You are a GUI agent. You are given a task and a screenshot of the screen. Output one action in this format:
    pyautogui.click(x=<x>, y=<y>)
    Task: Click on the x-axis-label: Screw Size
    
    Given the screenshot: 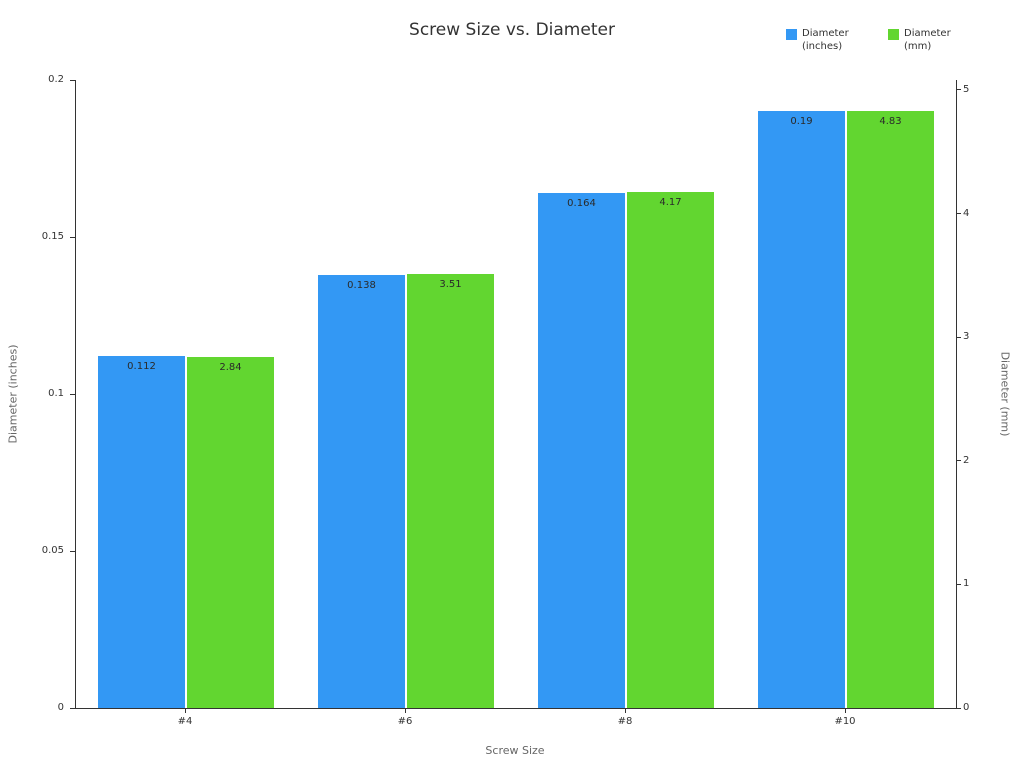 What is the action you would take?
    pyautogui.click(x=515, y=750)
    